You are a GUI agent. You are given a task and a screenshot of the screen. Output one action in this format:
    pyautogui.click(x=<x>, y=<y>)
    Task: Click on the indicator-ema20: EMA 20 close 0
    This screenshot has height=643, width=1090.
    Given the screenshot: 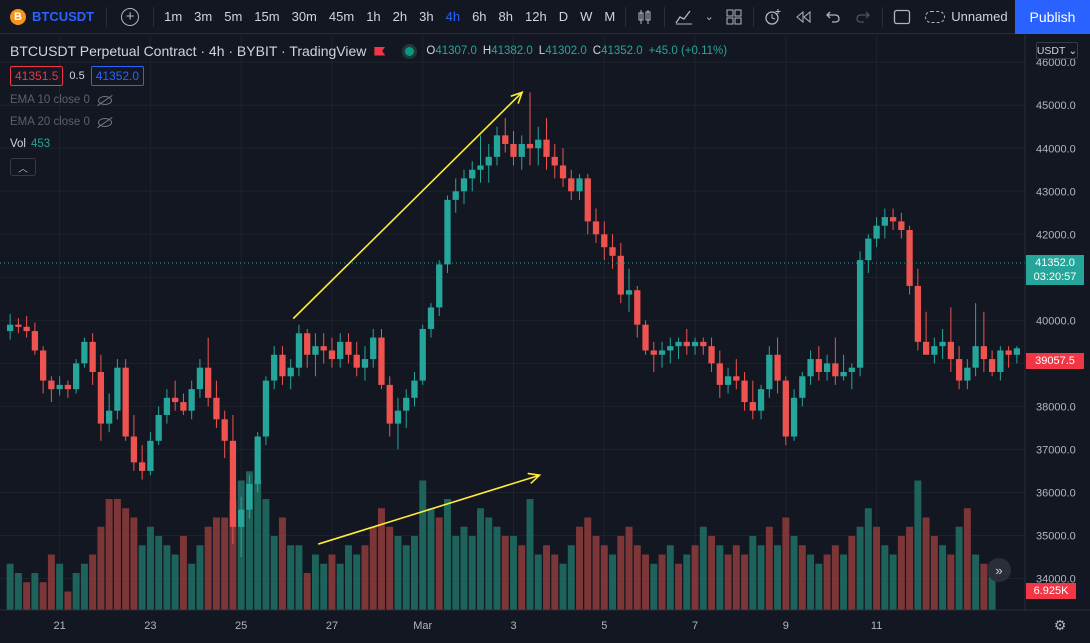 What is the action you would take?
    pyautogui.click(x=61, y=122)
    